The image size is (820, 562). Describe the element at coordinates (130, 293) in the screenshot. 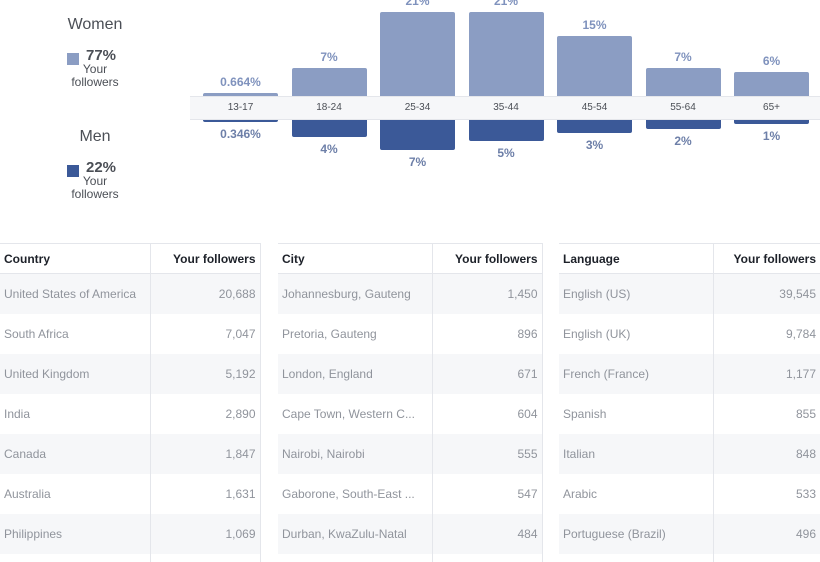

I see `table-row: United States of America 20,688` at that location.